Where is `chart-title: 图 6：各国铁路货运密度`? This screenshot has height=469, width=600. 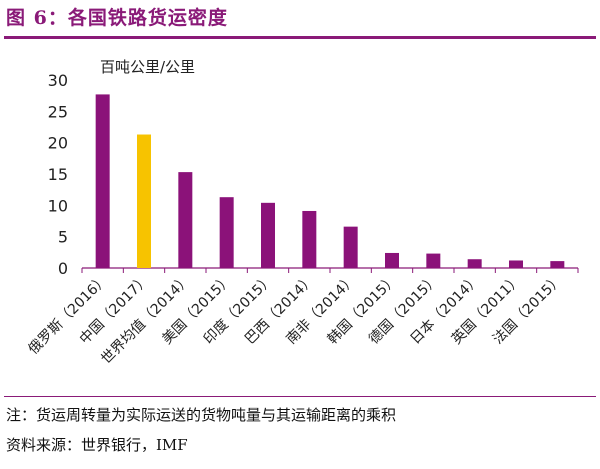
chart-title: 图 6：各国铁路货运密度 is located at coordinates (117, 18).